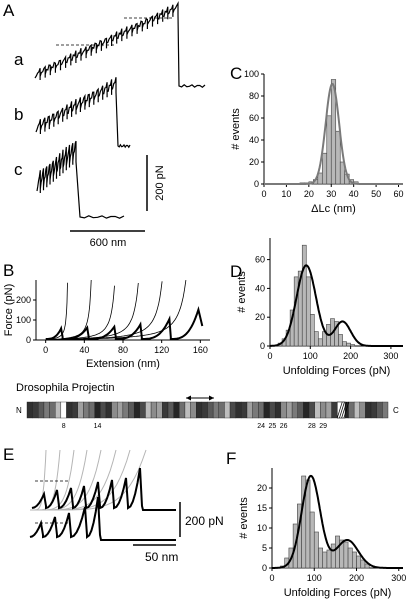 The width and height of the screenshot is (410, 604). Describe the element at coordinates (254, 140) in the screenshot. I see `y-tick-label: 40` at that location.